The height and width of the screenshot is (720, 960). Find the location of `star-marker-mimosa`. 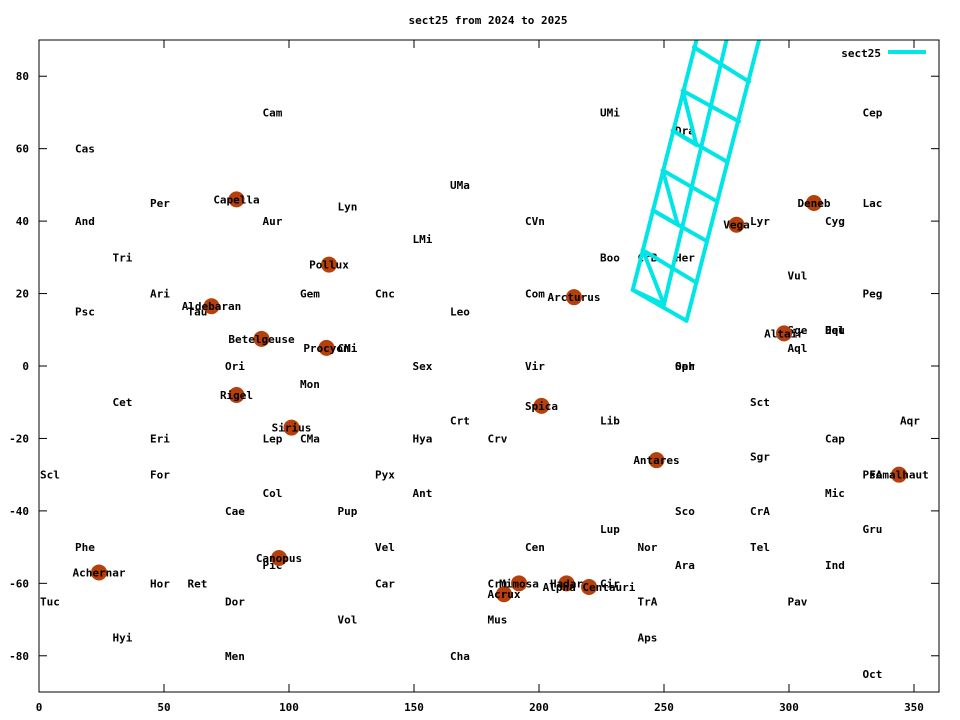

star-marker-mimosa is located at coordinates (519, 583).